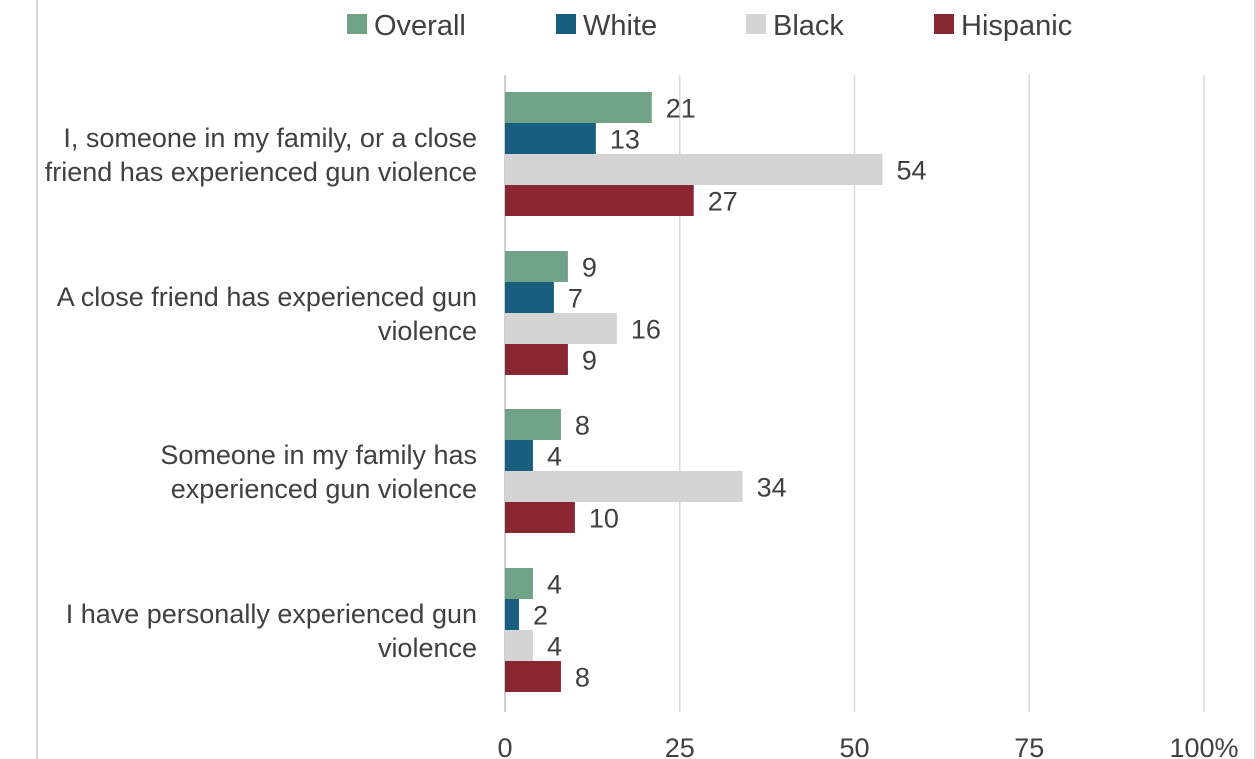  I want to click on x-tick-label: 100%, so click(1203, 746).